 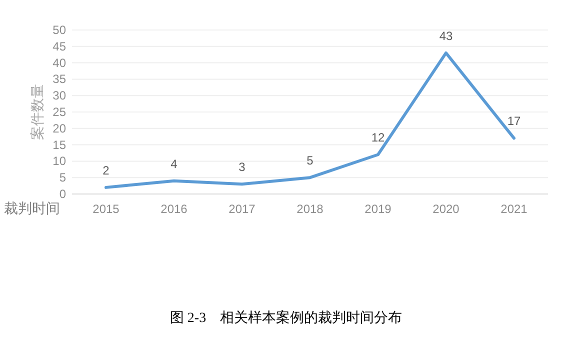 I want to click on caption: 图 2-3 相关样本案例的裁判时间分布, so click(x=286, y=318).